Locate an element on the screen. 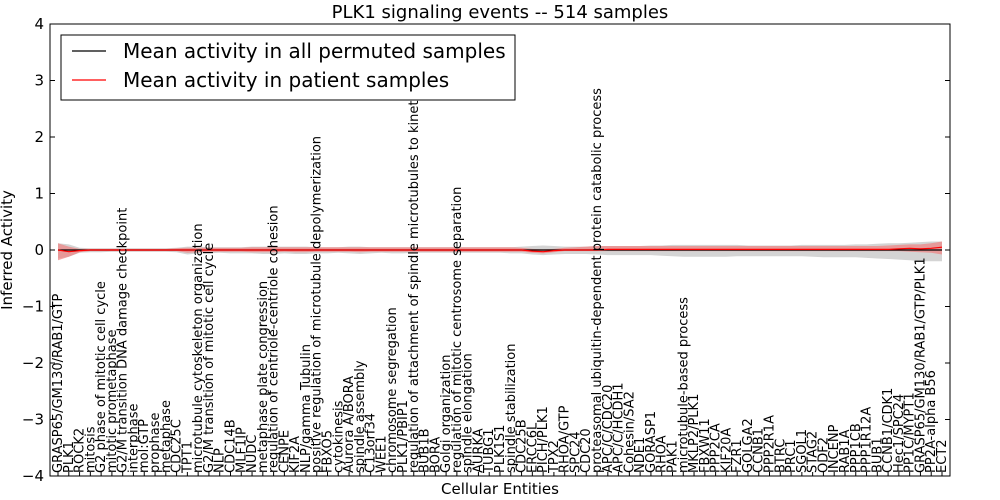 The image size is (1000, 500). y-tick-label: −1 is located at coordinates (33, 307).